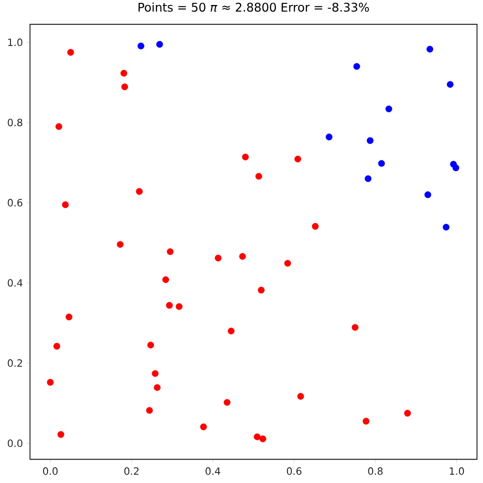 Image resolution: width=483 pixels, height=483 pixels. Describe the element at coordinates (15, 42) in the screenshot. I see `y-tick-label: 1.0` at that location.